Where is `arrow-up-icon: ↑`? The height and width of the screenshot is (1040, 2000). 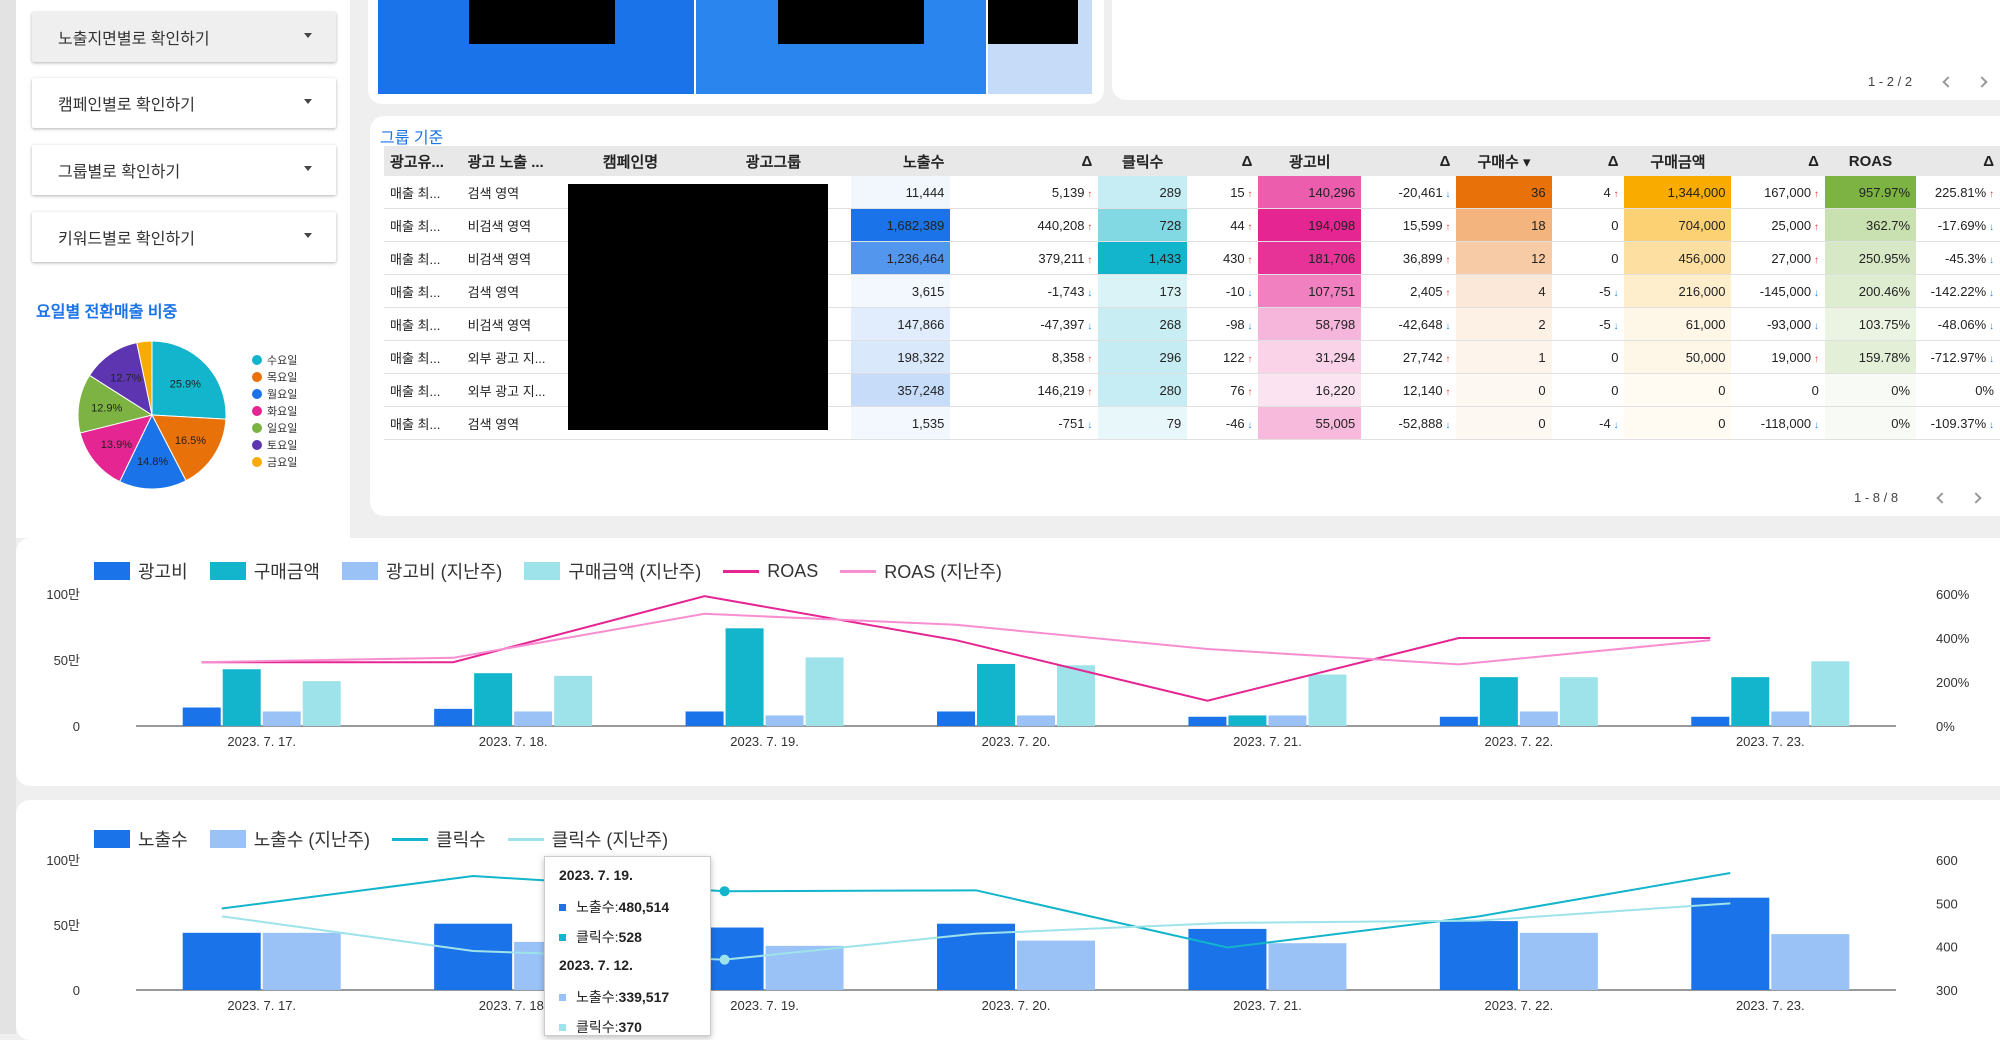
arrow-up-icon: ↑ is located at coordinates (1446, 227).